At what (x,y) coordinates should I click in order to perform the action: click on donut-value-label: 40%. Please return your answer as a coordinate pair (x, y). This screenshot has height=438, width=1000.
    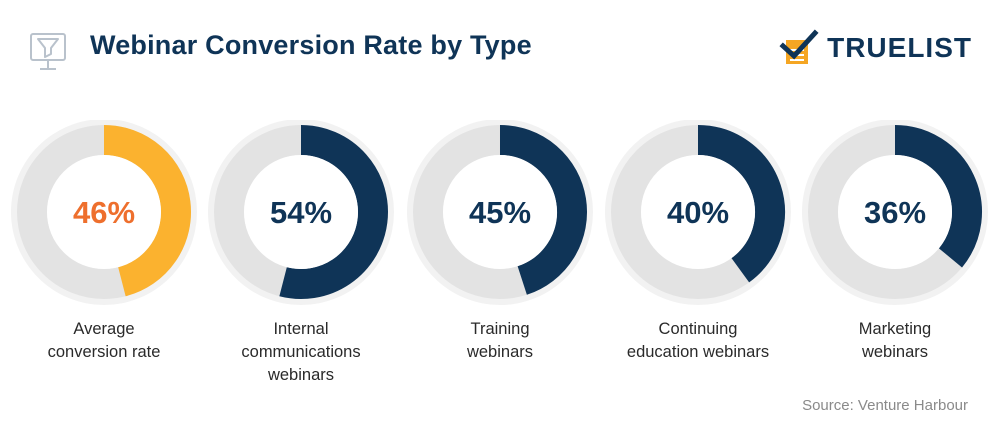
    Looking at the image, I should click on (698, 212).